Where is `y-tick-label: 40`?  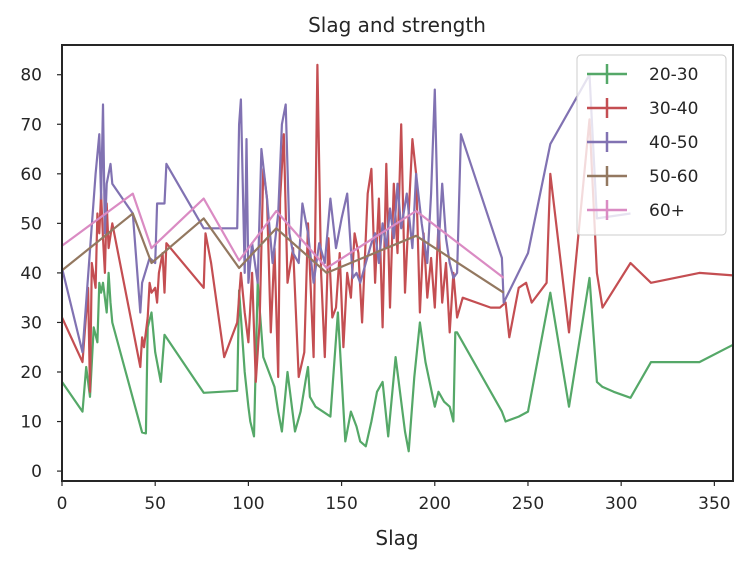 y-tick-label: 40 is located at coordinates (31, 274).